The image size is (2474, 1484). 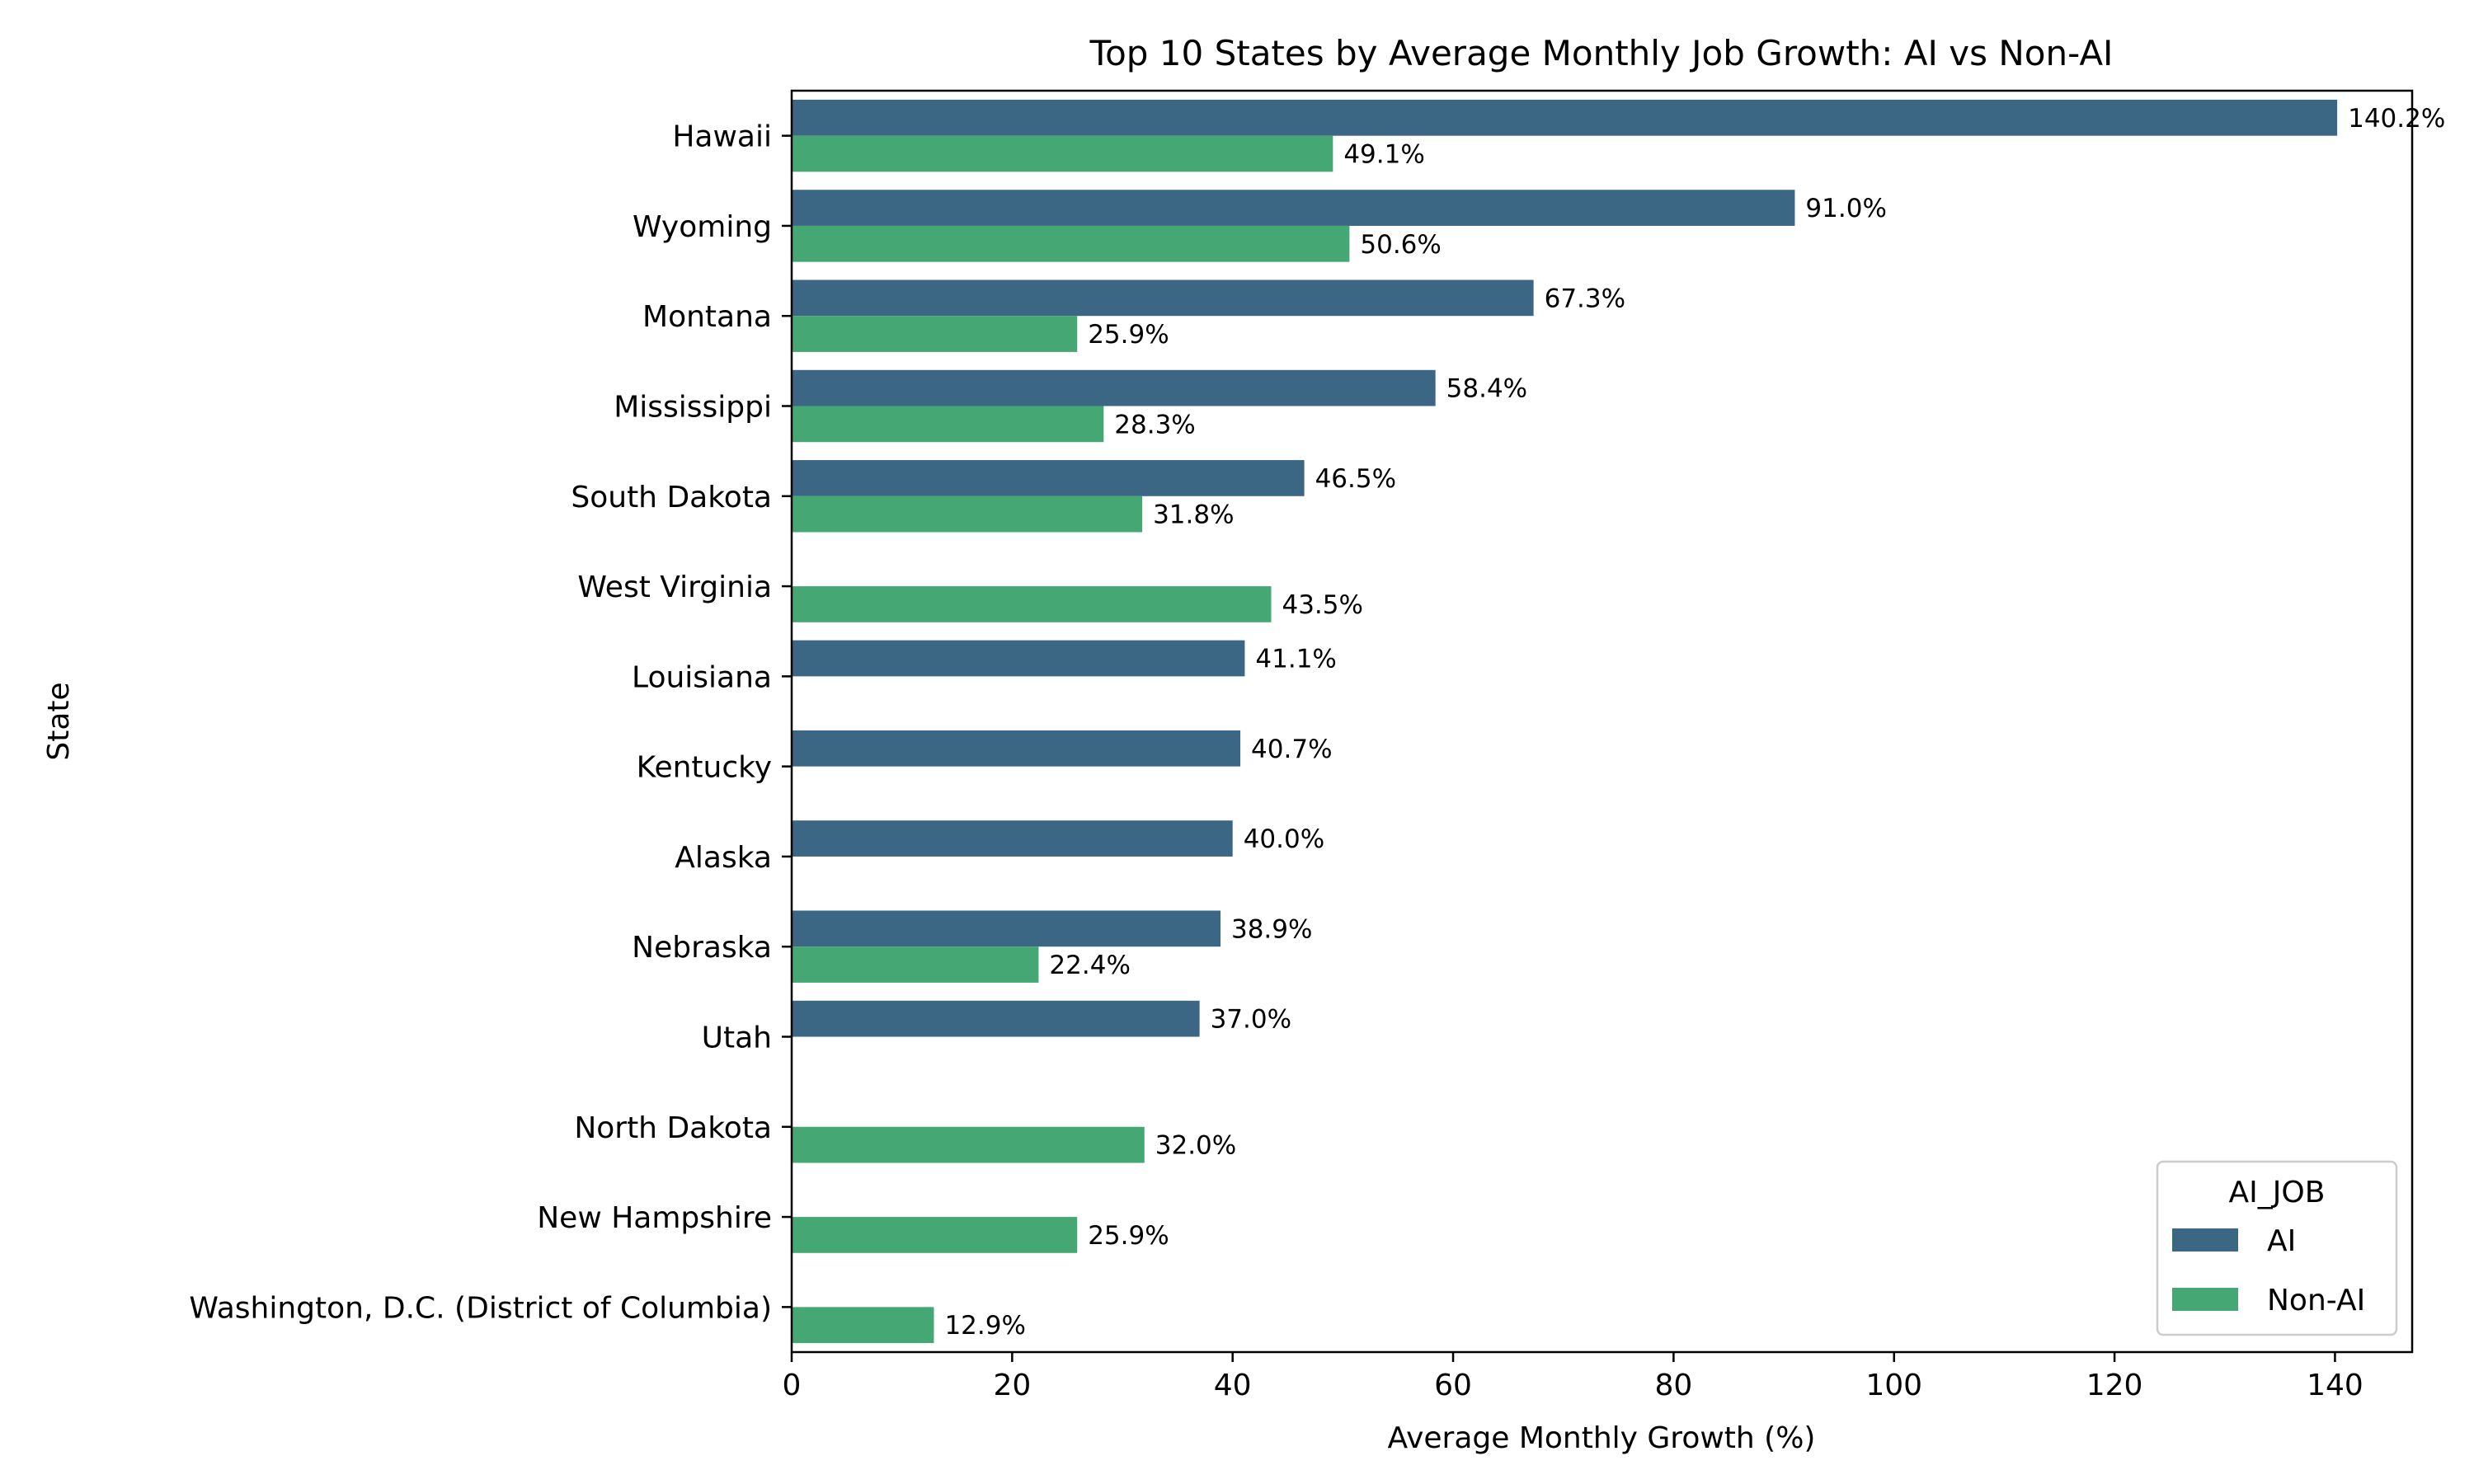 What do you see at coordinates (2277, 1192) in the screenshot?
I see `legend-title: AI_JOB` at bounding box center [2277, 1192].